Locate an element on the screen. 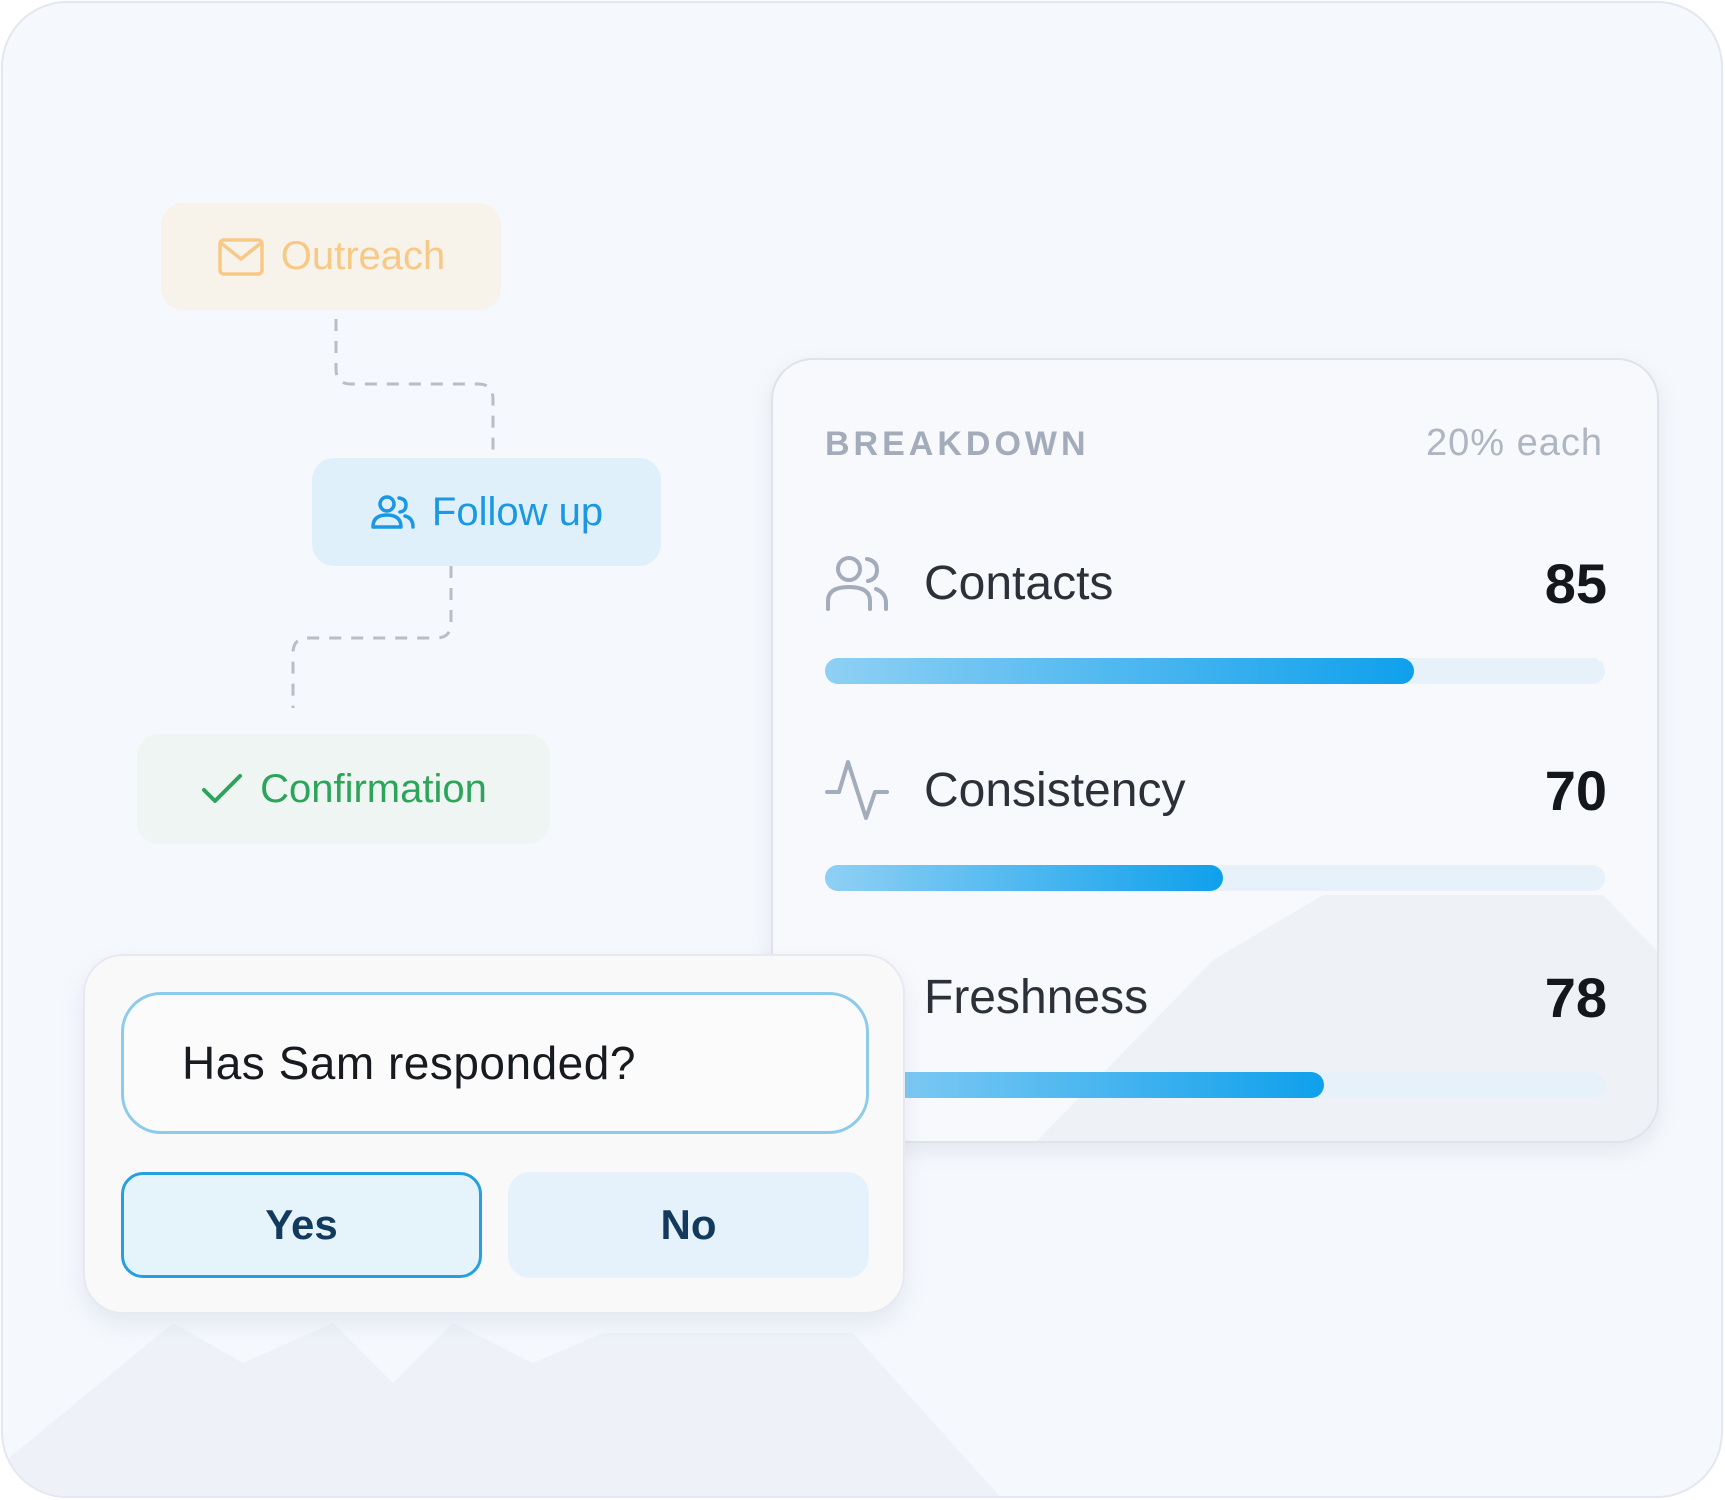 The height and width of the screenshot is (1500, 1725). background-decoration is located at coordinates (501, 1409).